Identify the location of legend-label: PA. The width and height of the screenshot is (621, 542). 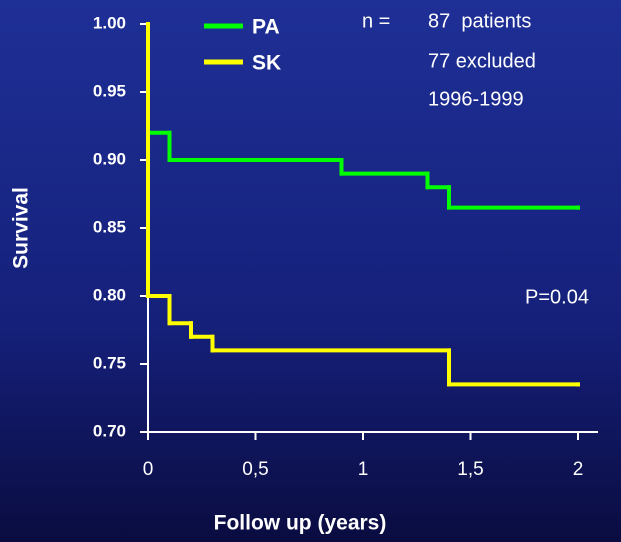
(266, 27).